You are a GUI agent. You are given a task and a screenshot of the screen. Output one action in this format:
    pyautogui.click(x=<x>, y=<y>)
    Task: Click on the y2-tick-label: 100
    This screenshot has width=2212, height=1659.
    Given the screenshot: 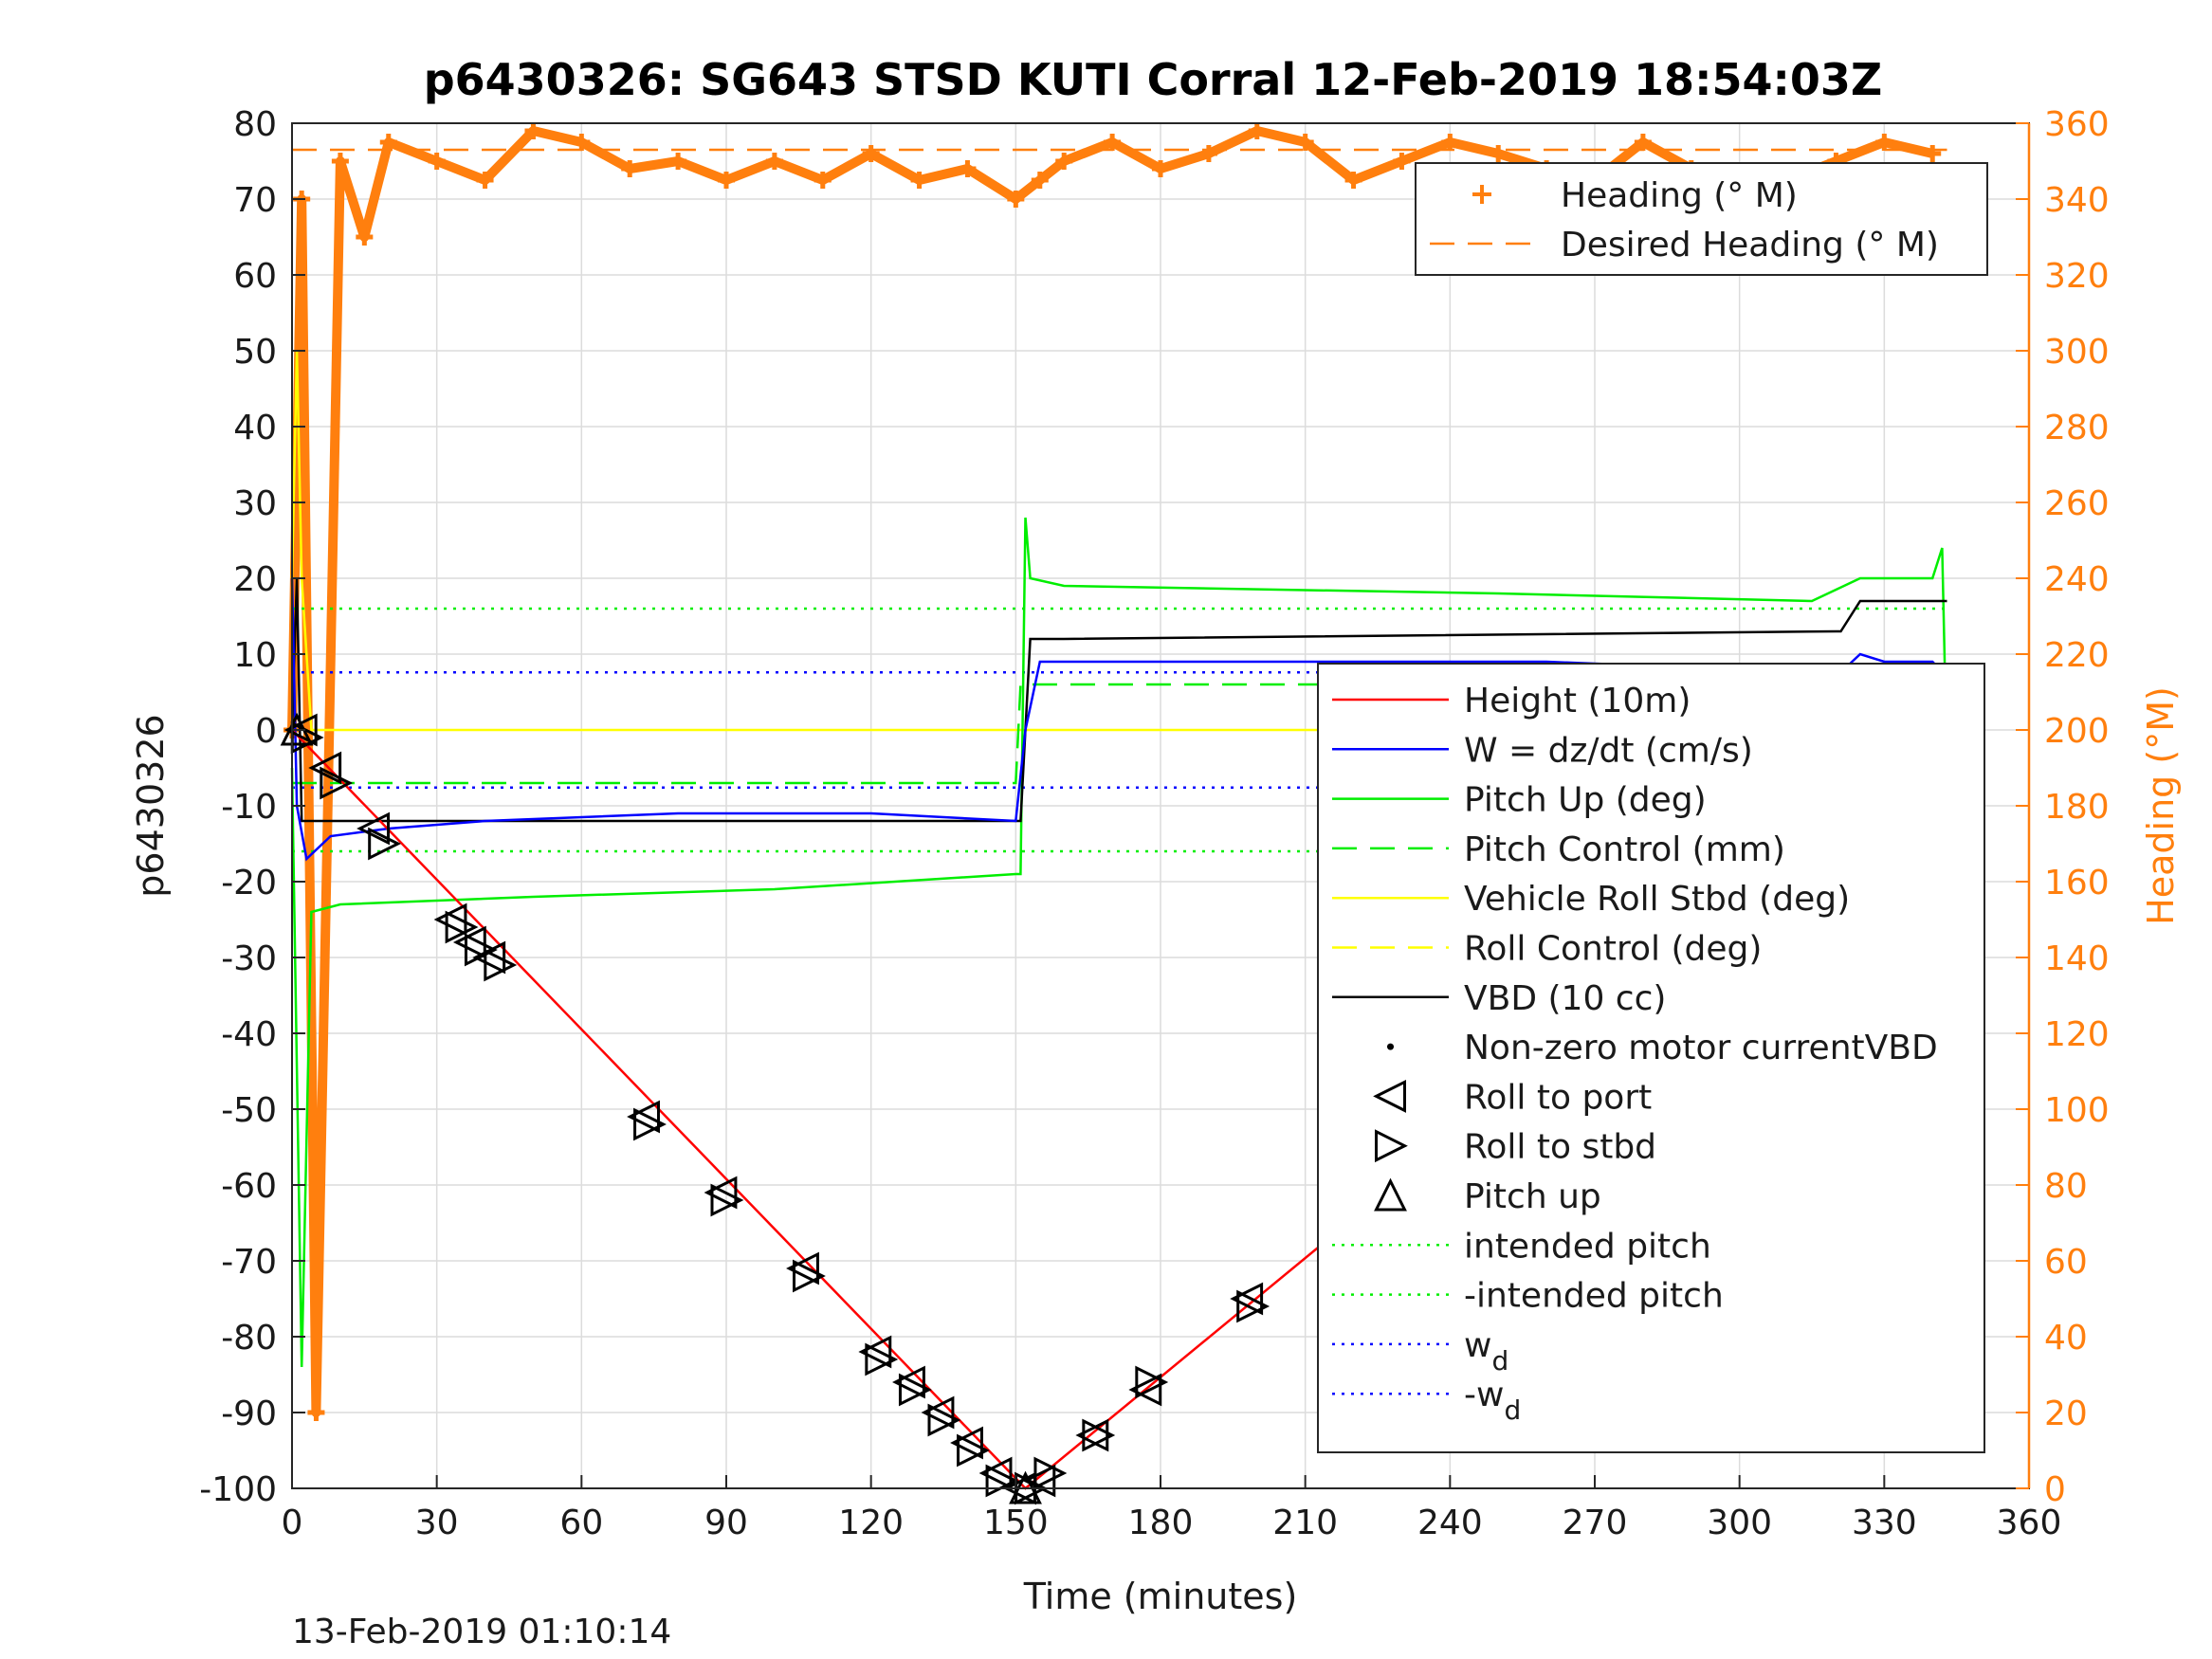 What is the action you would take?
    pyautogui.click(x=2077, y=1110)
    